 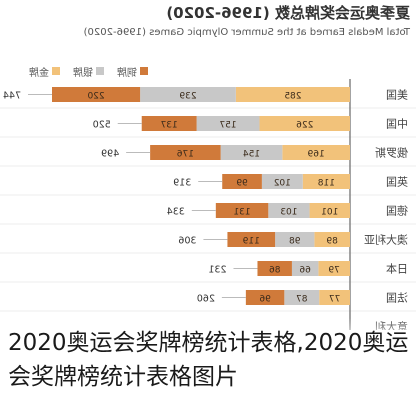 What do you see at coordinates (176, 212) in the screenshot?
I see `total-label-germany: 334` at bounding box center [176, 212].